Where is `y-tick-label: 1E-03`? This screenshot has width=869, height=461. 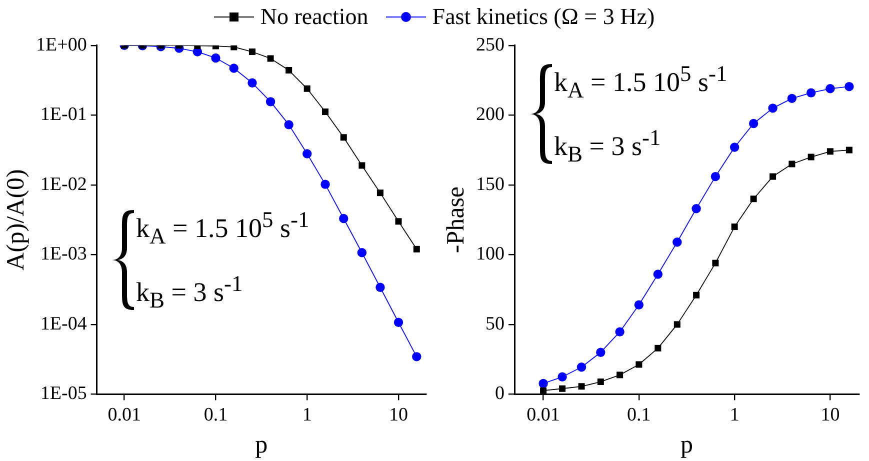
y-tick-label: 1E-03 is located at coordinates (63, 254).